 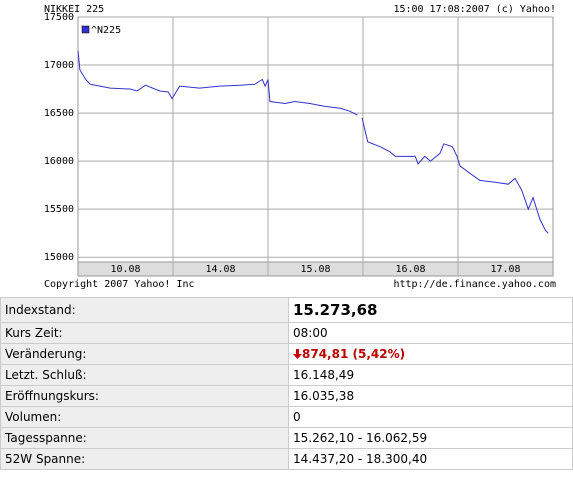 What do you see at coordinates (144, 396) in the screenshot?
I see `row-label: Eröffnungskurs:` at bounding box center [144, 396].